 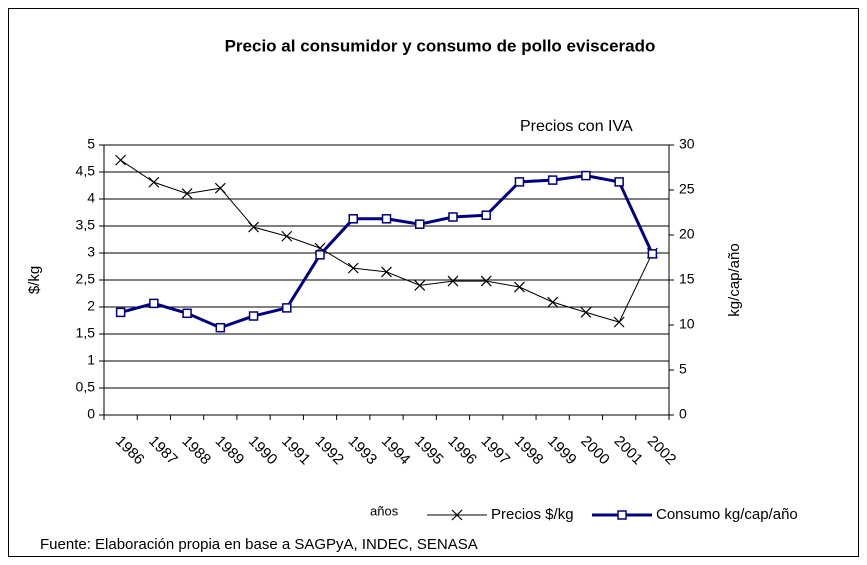 What do you see at coordinates (727, 514) in the screenshot?
I see `legend-label: Consumo kg/cap/año` at bounding box center [727, 514].